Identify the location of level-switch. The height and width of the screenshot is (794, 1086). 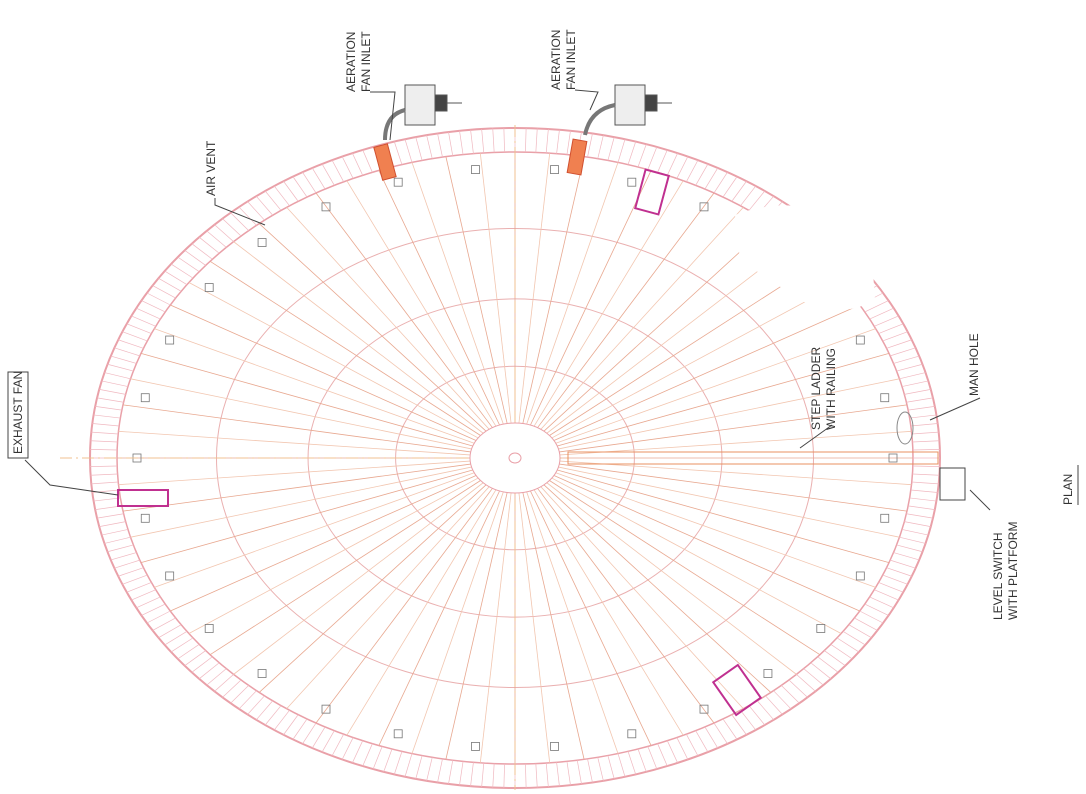
(952, 484).